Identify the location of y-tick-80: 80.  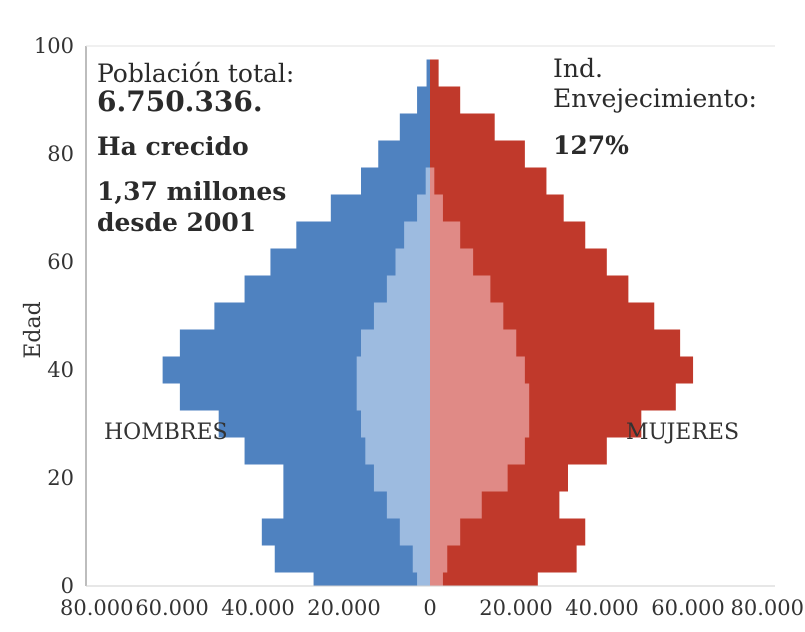
(60, 154).